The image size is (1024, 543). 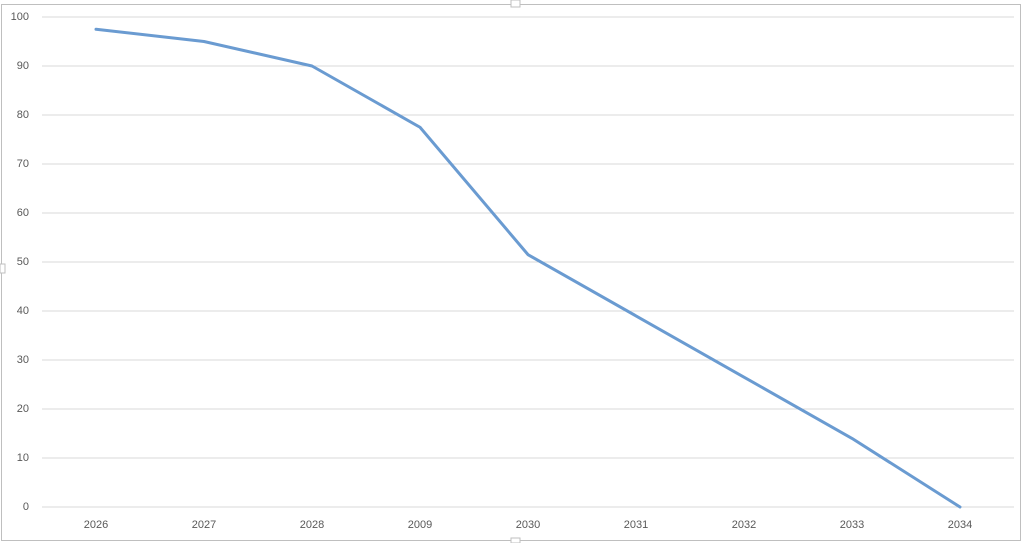 I want to click on x-tick-label: 2033, so click(x=852, y=525).